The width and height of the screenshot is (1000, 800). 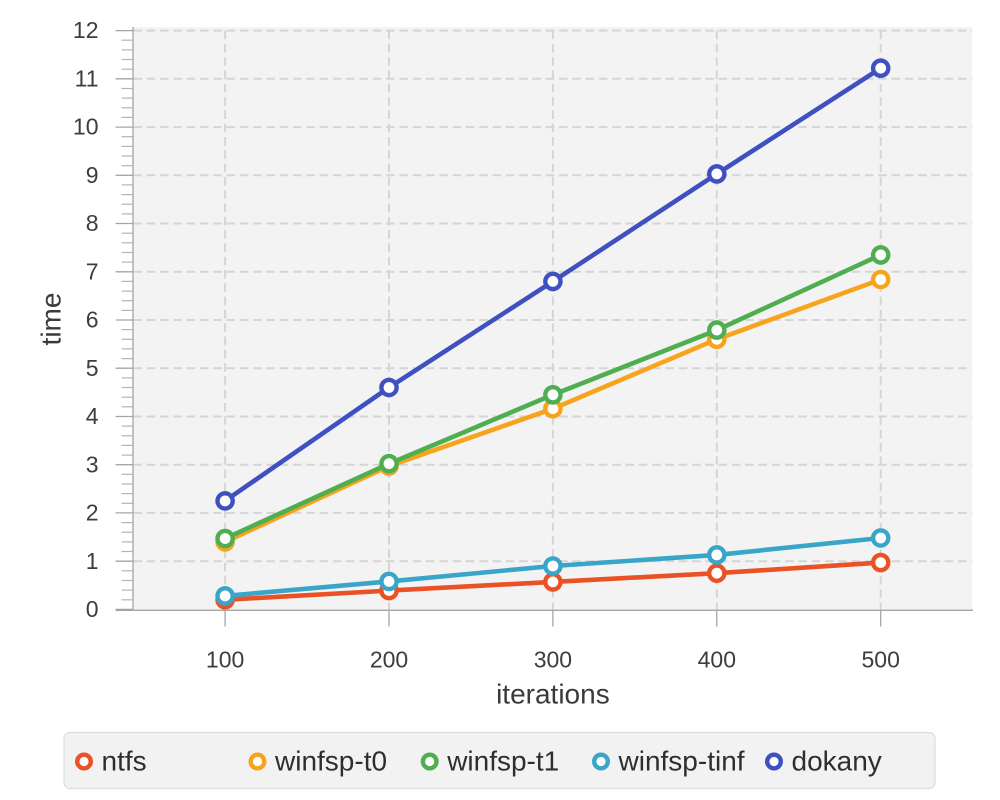 What do you see at coordinates (92, 175) in the screenshot?
I see `svg-text: 9` at bounding box center [92, 175].